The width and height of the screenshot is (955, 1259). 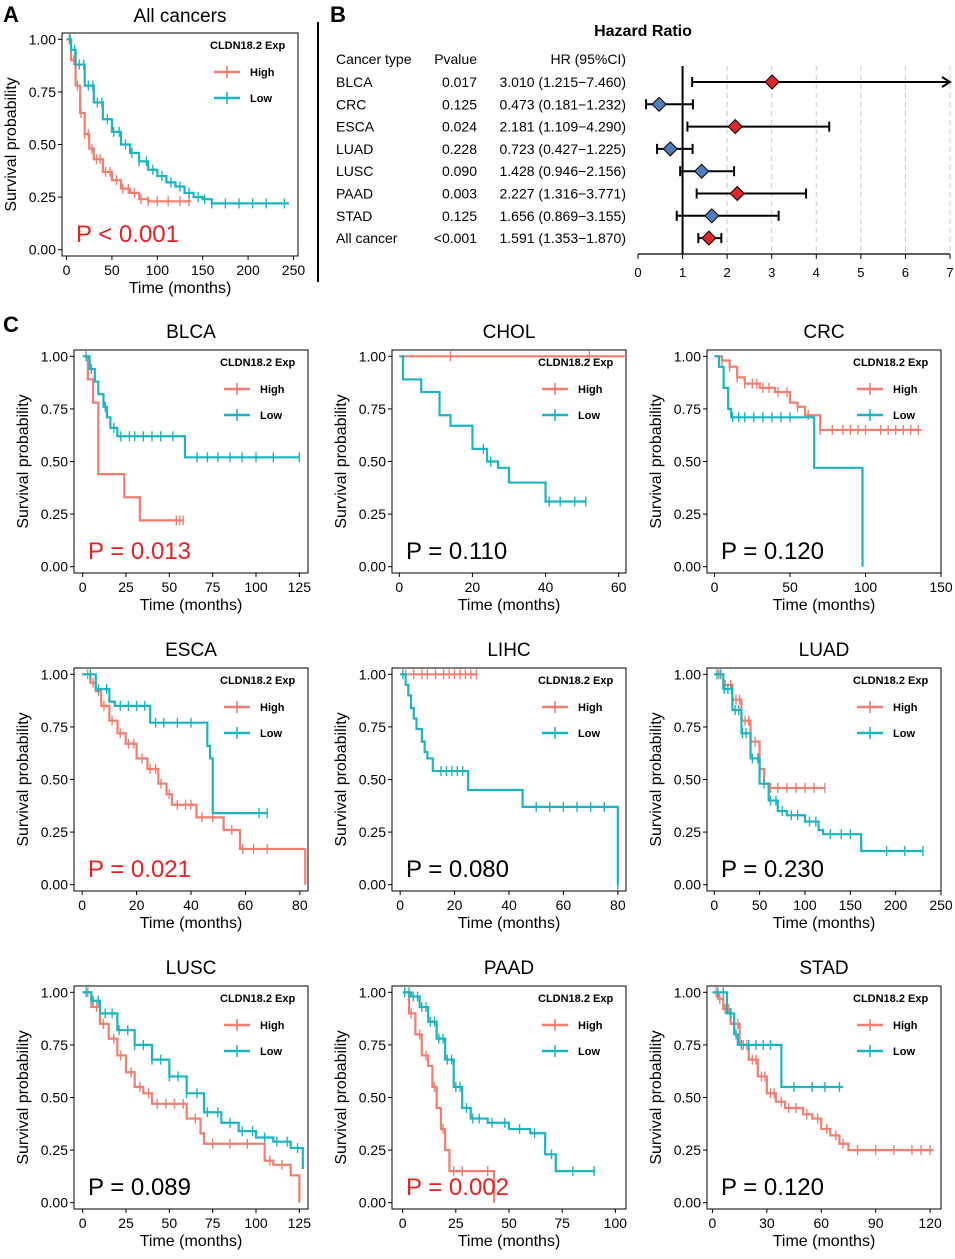 I want to click on x-tick-label: 30, so click(x=767, y=1223).